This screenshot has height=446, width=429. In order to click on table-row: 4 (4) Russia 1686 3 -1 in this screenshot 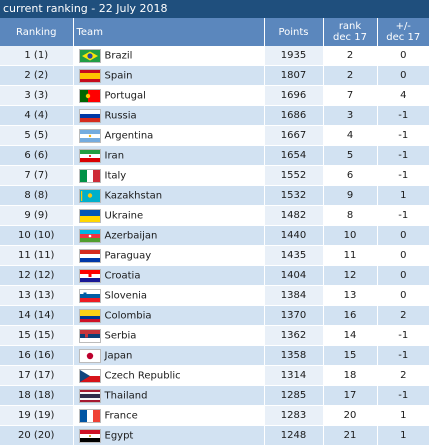, I will do `click(214, 115)`.